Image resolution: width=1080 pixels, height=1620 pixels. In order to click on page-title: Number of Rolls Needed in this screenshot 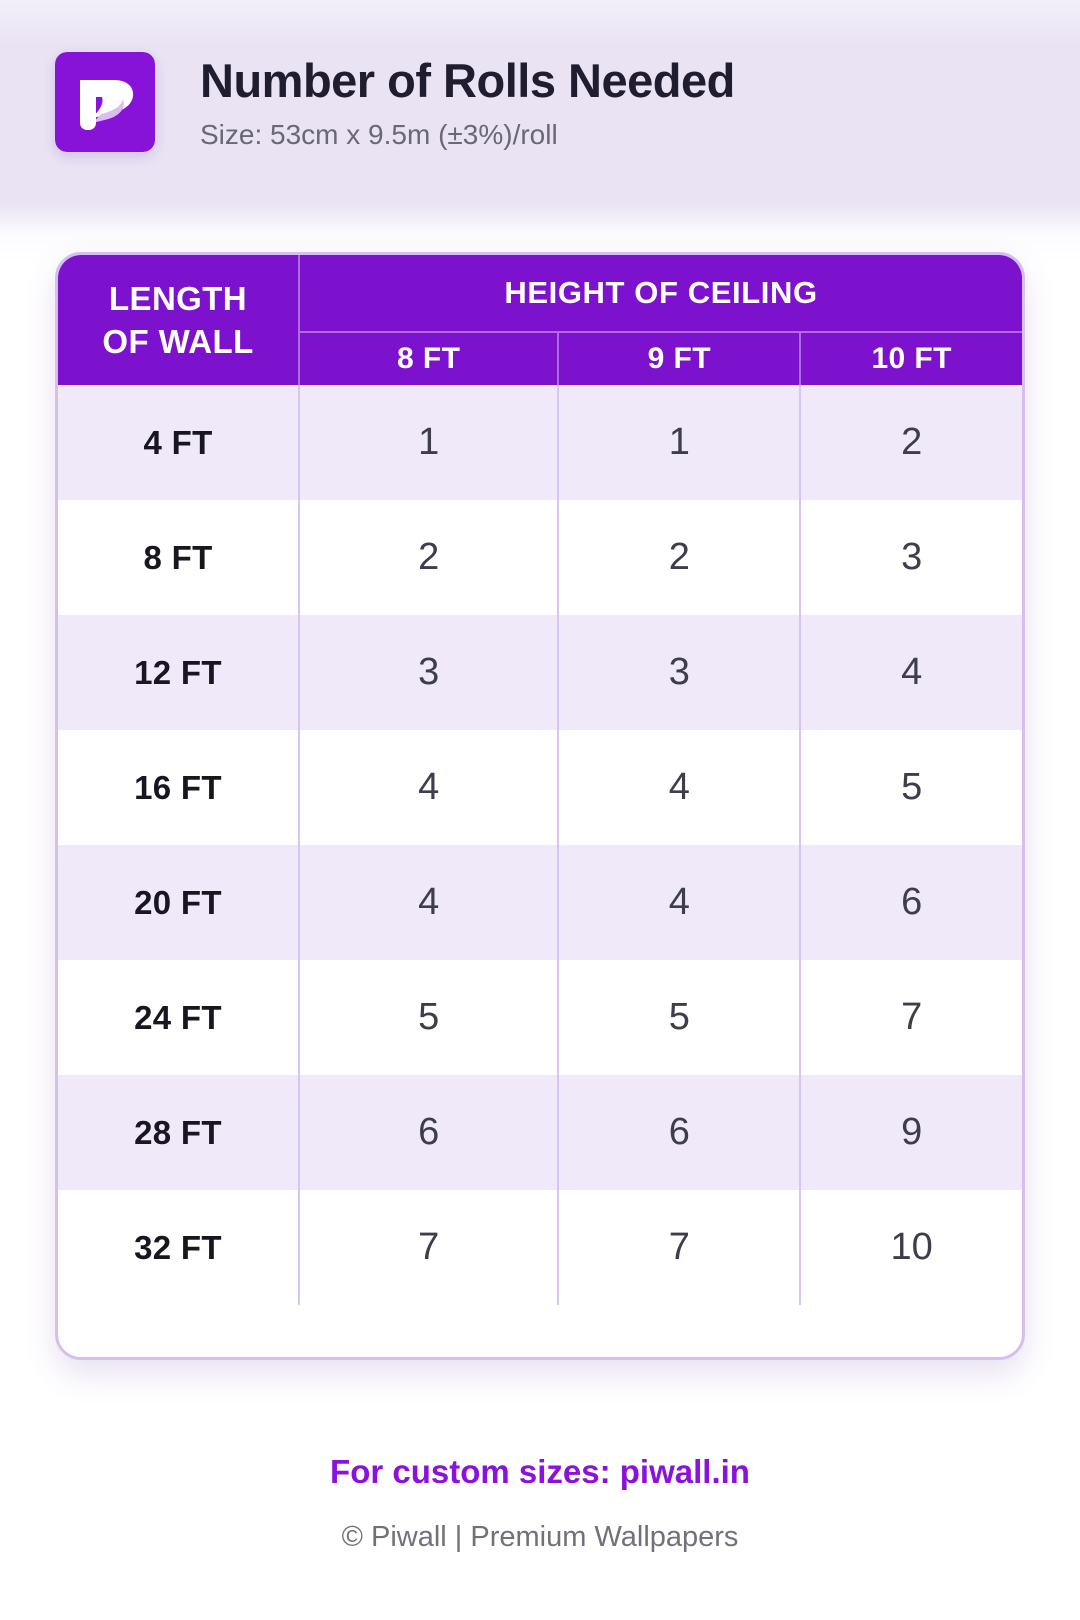, I will do `click(467, 80)`.